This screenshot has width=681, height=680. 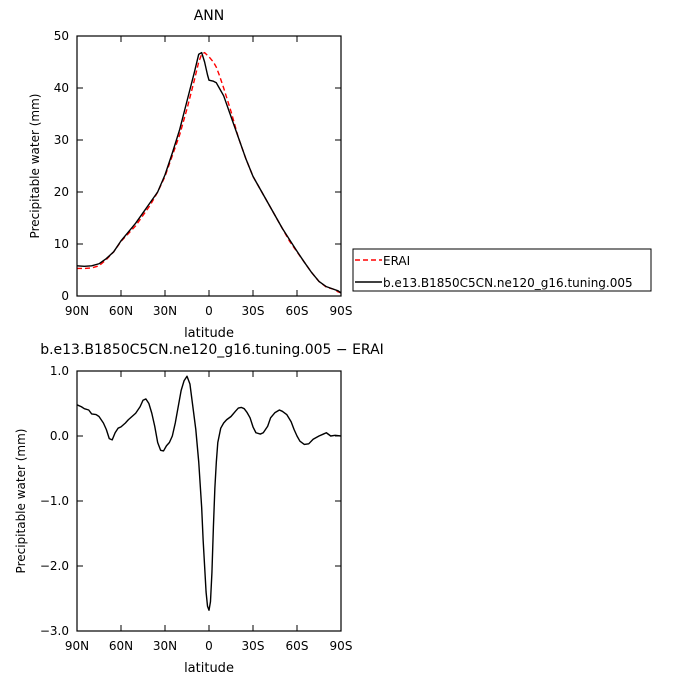 What do you see at coordinates (209, 333) in the screenshot?
I see `top-chart-x-axis-label: latitude` at bounding box center [209, 333].